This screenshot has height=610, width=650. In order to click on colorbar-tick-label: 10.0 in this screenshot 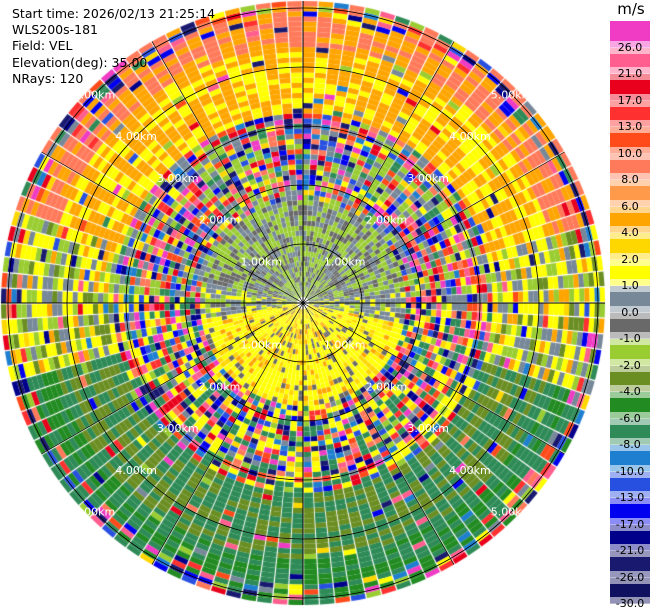, I will do `click(630, 153)`.